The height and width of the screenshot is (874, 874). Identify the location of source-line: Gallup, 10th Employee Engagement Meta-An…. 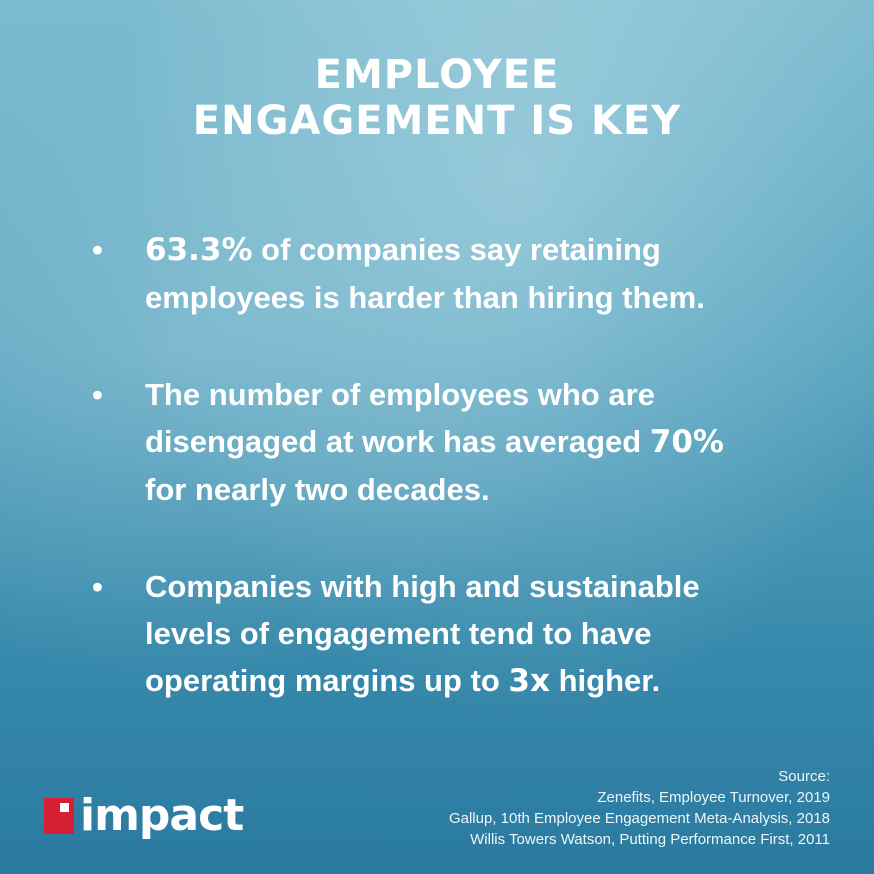
(639, 818).